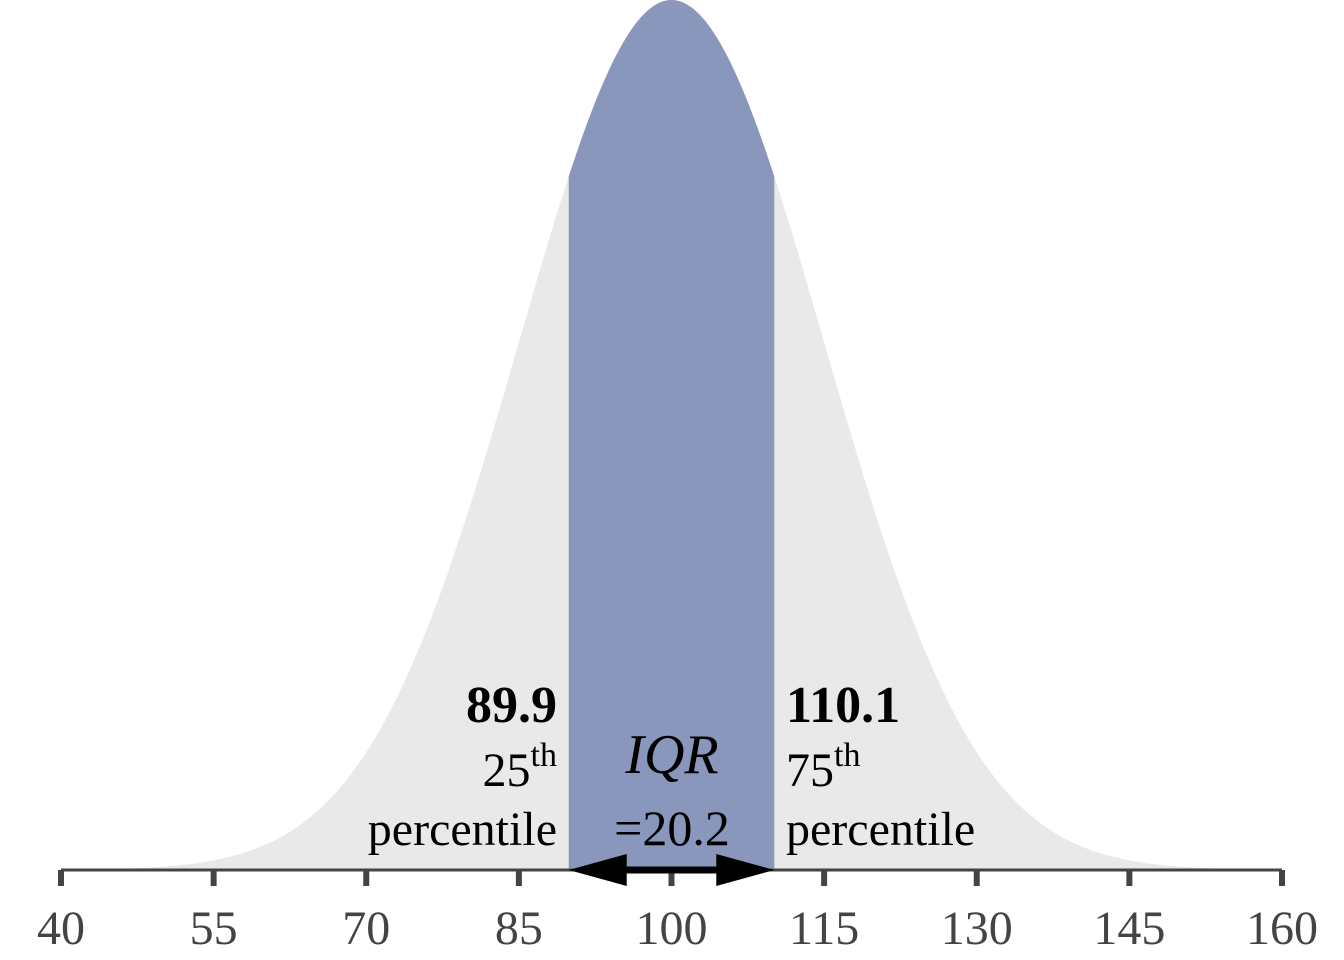 This screenshot has width=1344, height=960. Describe the element at coordinates (1129, 928) in the screenshot. I see `x-tick-label: 145` at that location.